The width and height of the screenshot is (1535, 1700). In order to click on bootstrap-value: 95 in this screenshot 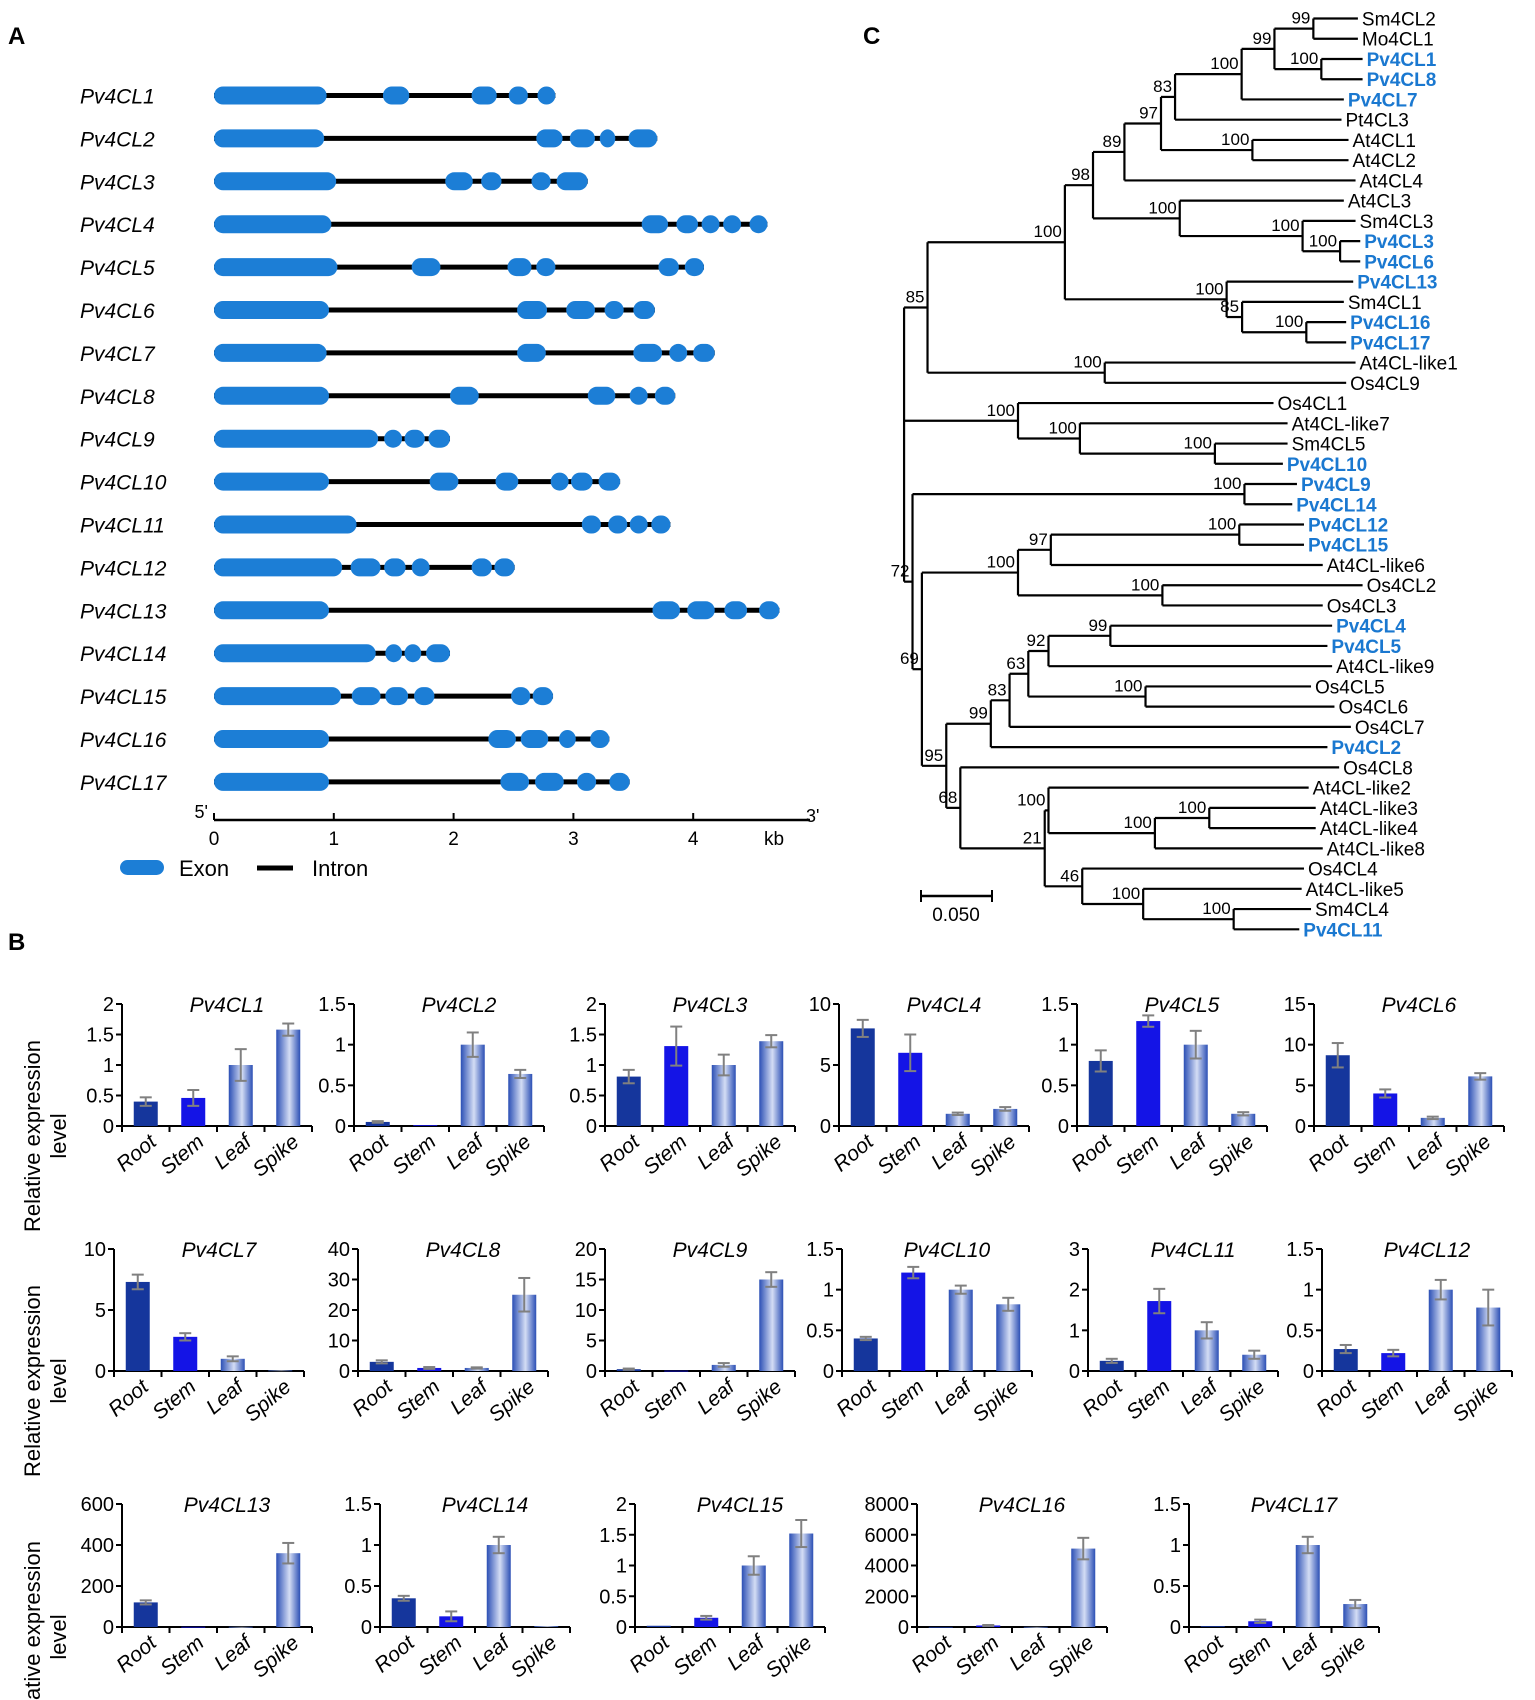, I will do `click(933, 755)`.